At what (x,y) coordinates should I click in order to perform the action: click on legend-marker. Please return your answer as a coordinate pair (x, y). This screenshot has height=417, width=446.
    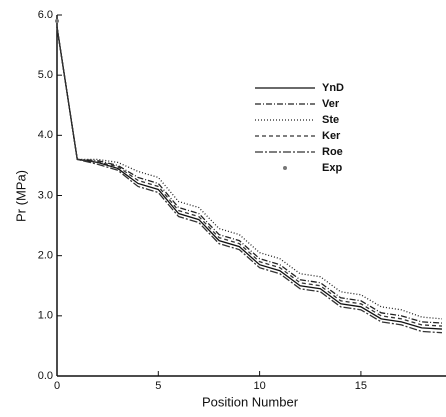
    Looking at the image, I should click on (285, 168).